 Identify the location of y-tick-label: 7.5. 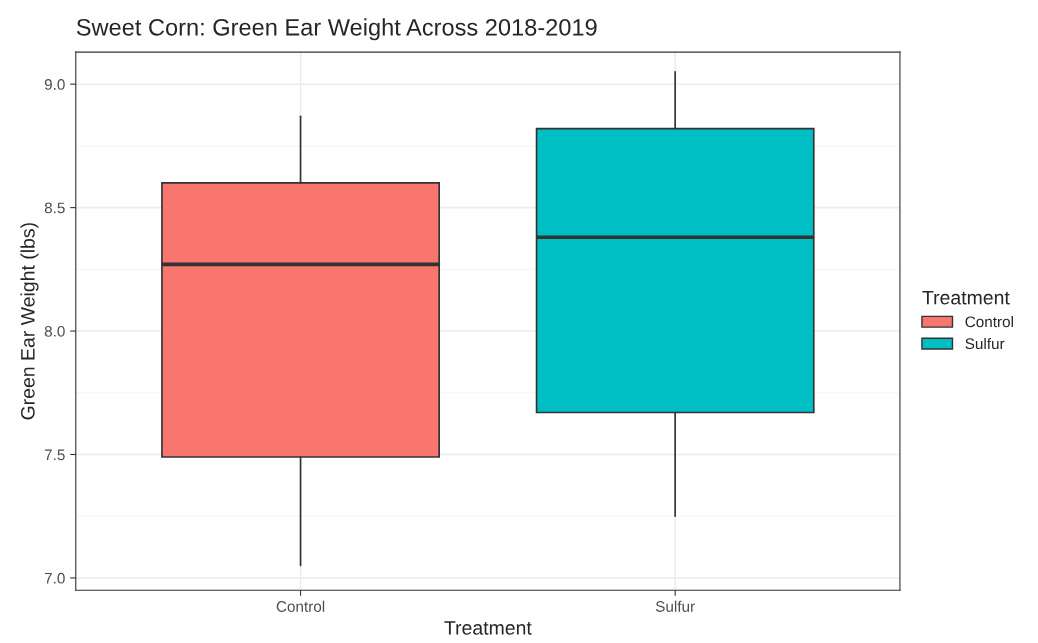
(54, 455).